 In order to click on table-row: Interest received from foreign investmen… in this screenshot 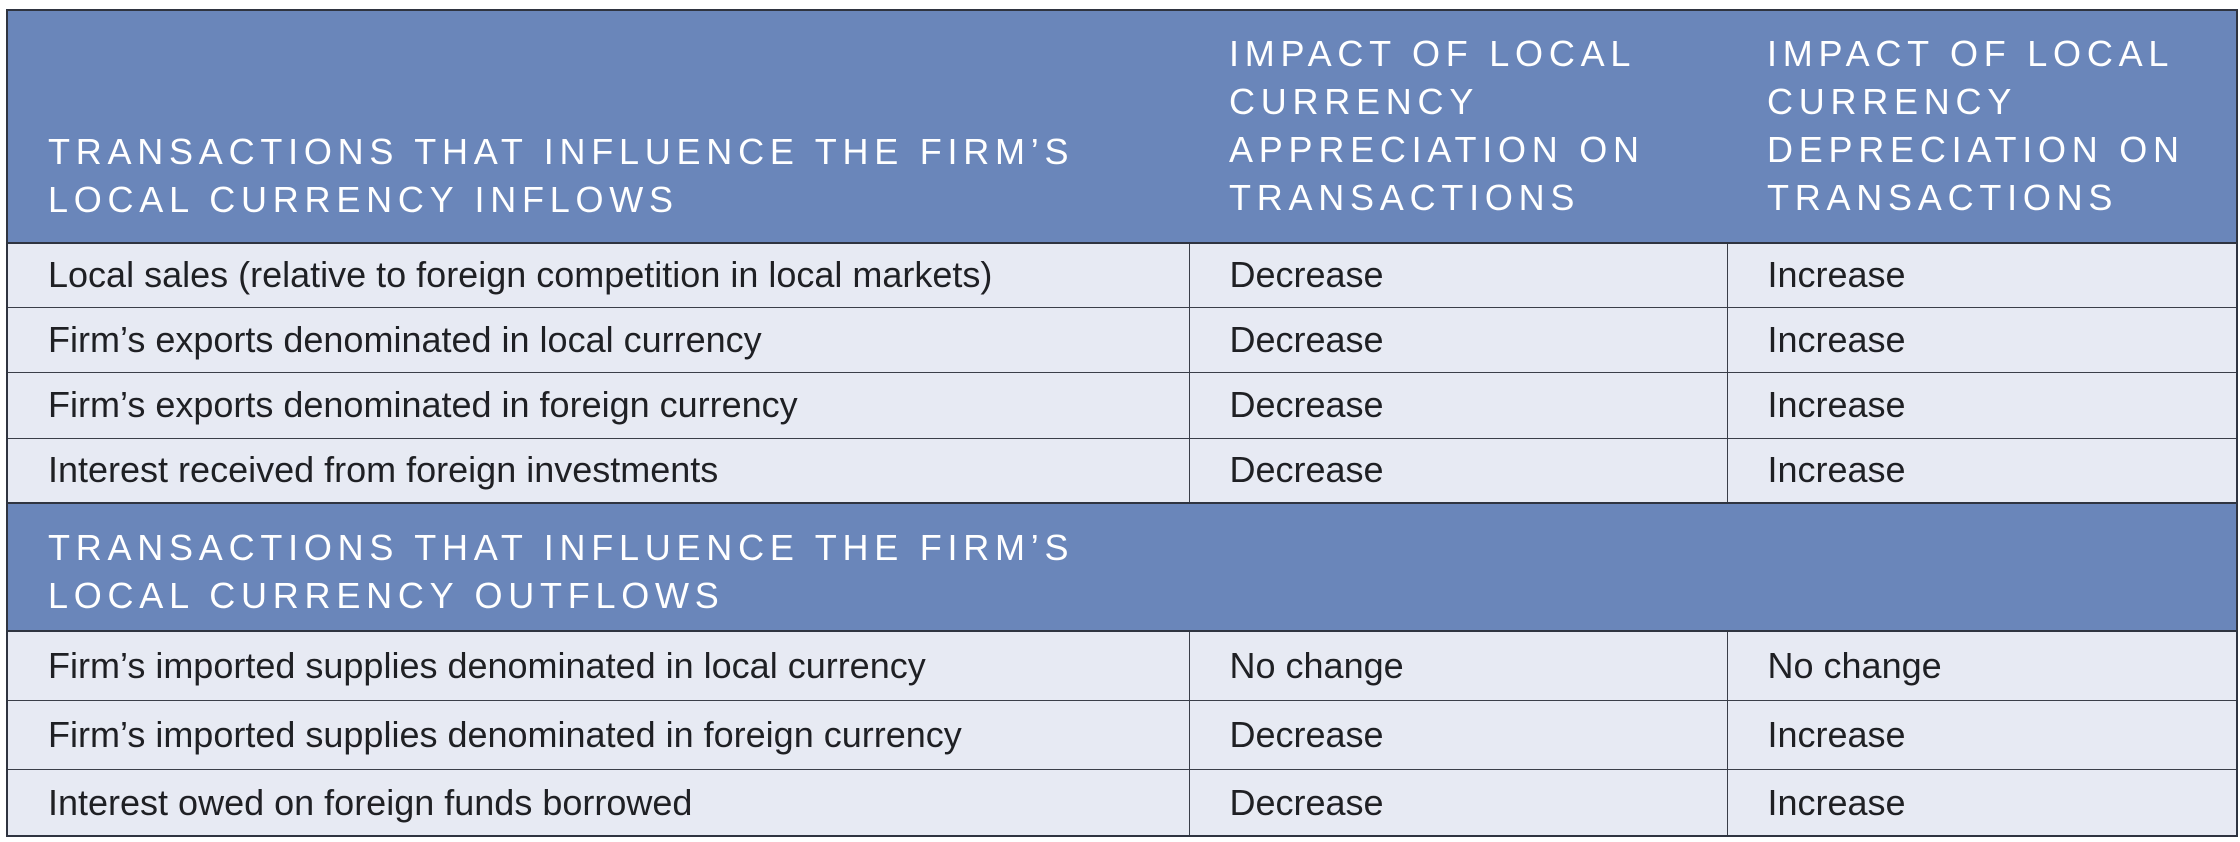, I will do `click(1122, 470)`.